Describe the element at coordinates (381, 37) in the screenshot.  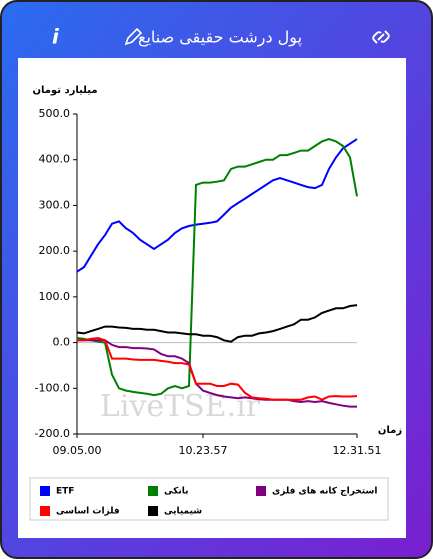
I see `link-icon` at that location.